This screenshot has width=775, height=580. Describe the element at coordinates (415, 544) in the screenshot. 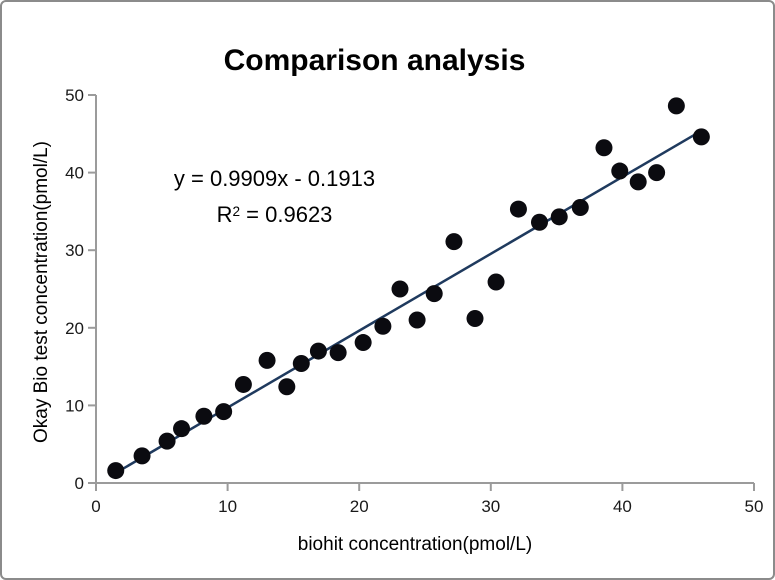

I see `x-axis-title: biohit concentration(pmol/L)` at that location.